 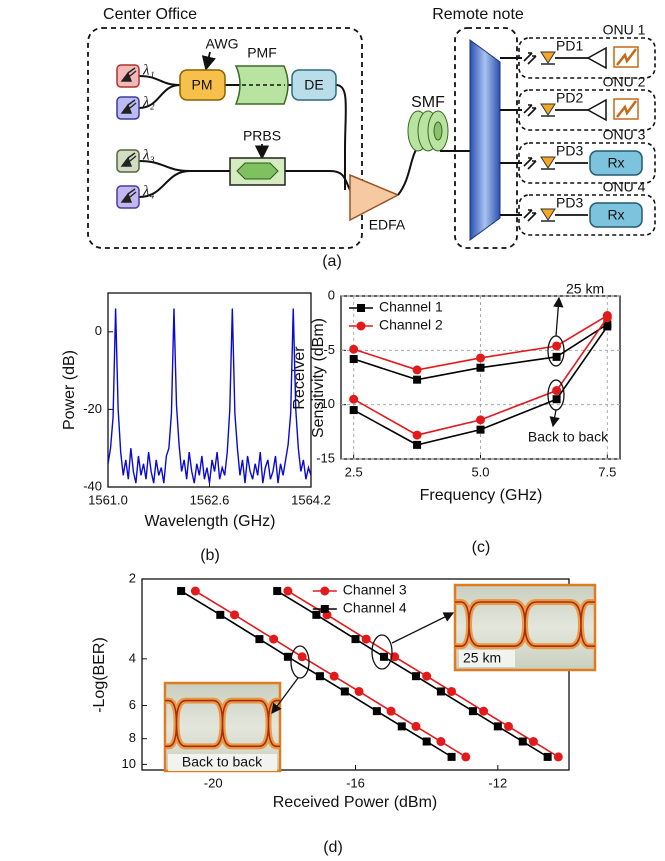 I want to click on y-tick-label: 2, so click(x=132, y=577).